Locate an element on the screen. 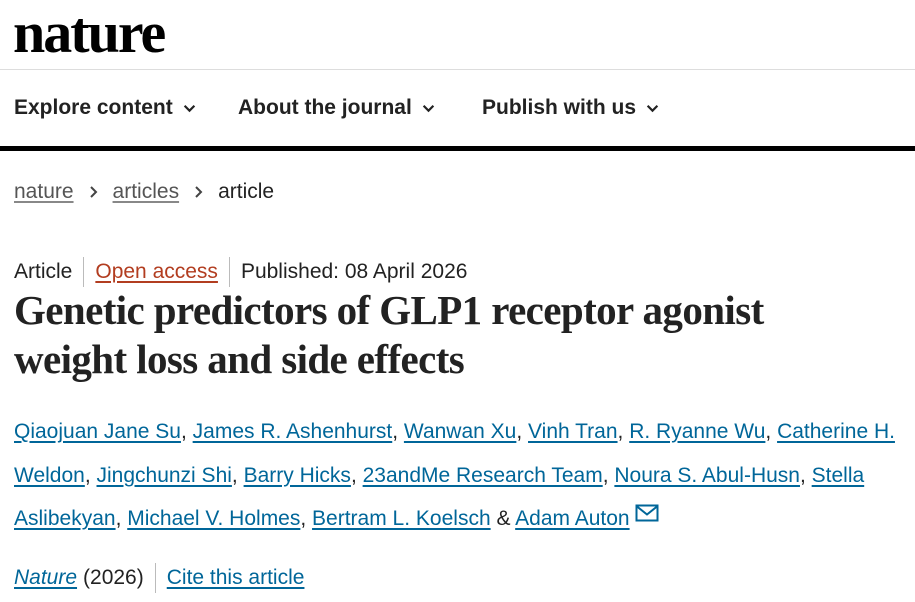 This screenshot has height=602, width=915. open-access-link: Open access is located at coordinates (156, 271).